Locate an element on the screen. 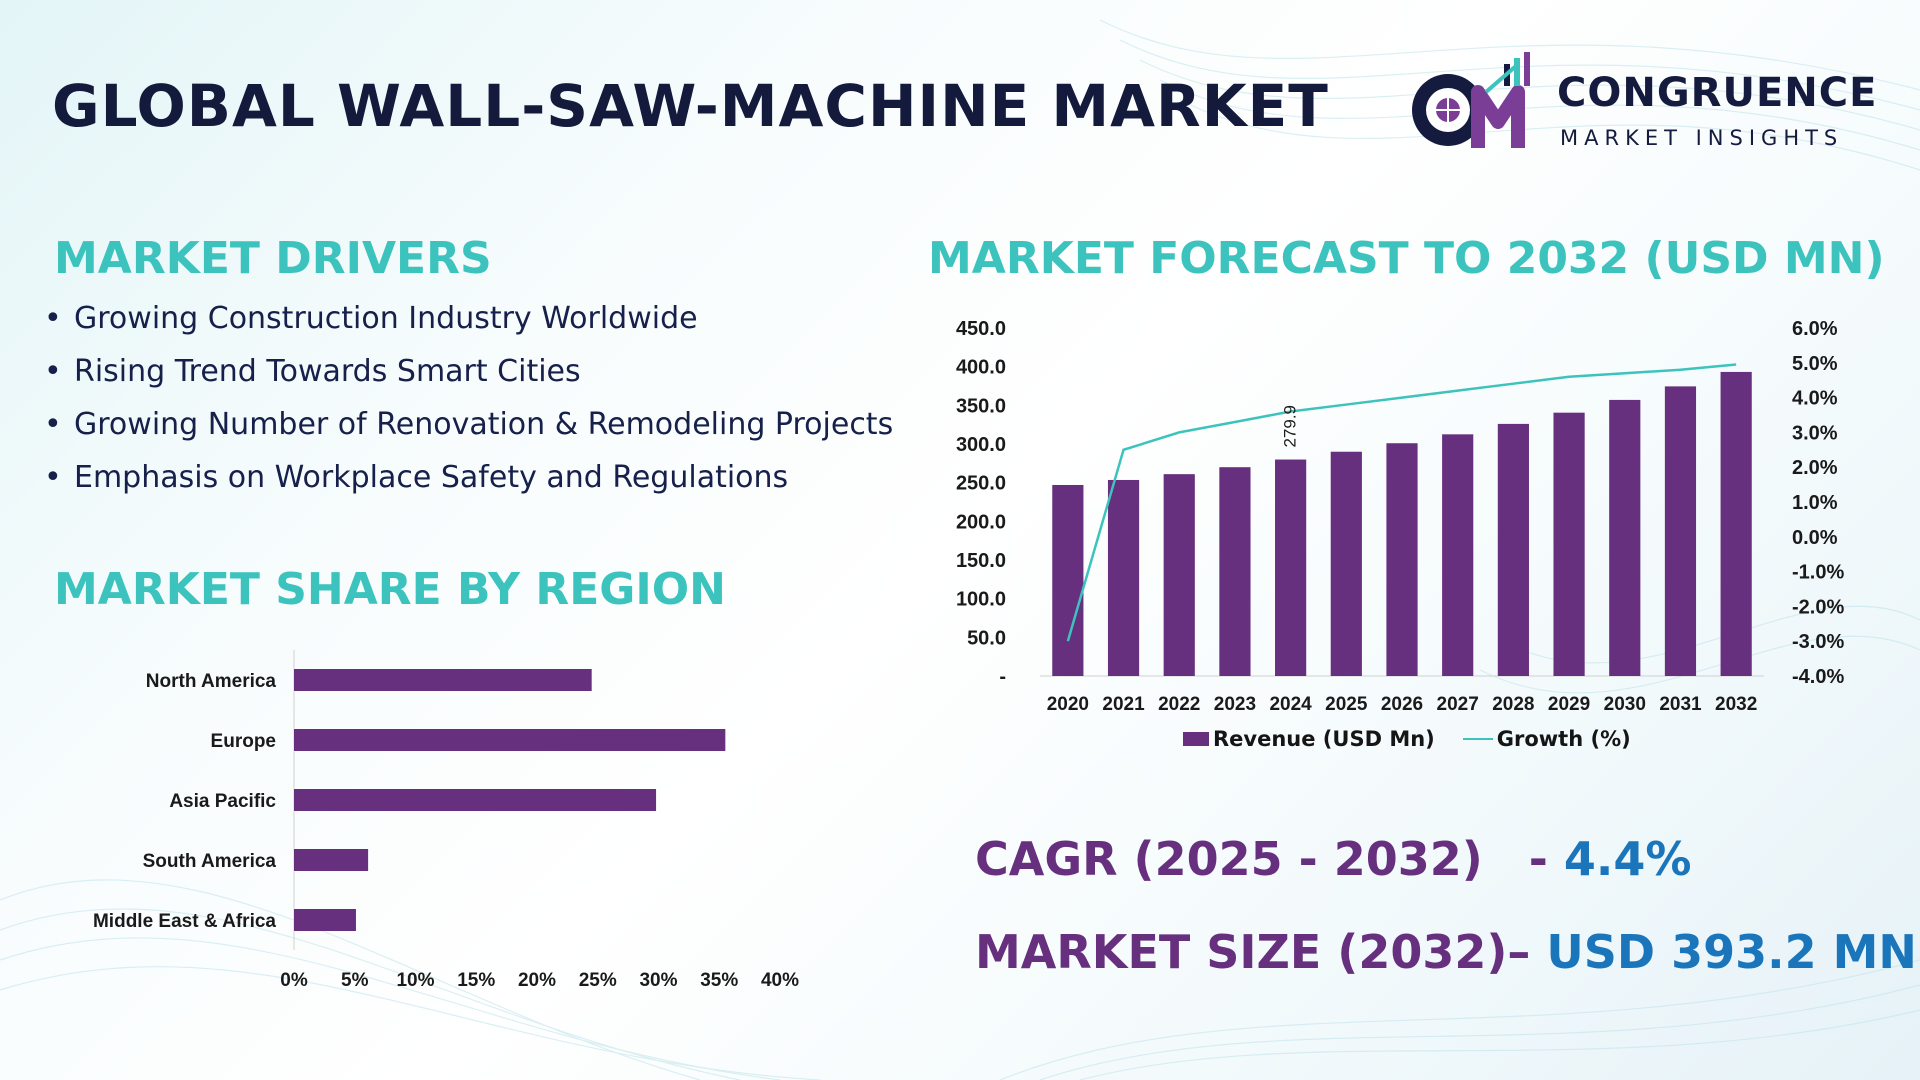  left-tick-label: 100.0 is located at coordinates (981, 600).